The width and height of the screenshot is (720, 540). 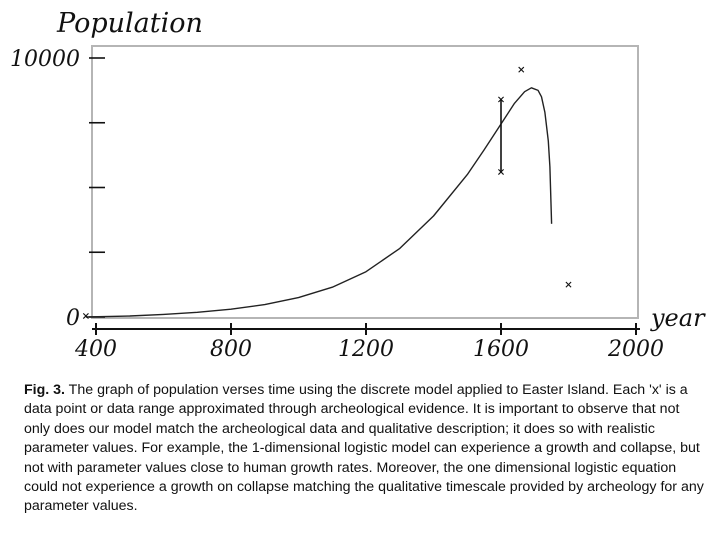 What do you see at coordinates (44, 390) in the screenshot?
I see `caption-label: Fig. 3.` at bounding box center [44, 390].